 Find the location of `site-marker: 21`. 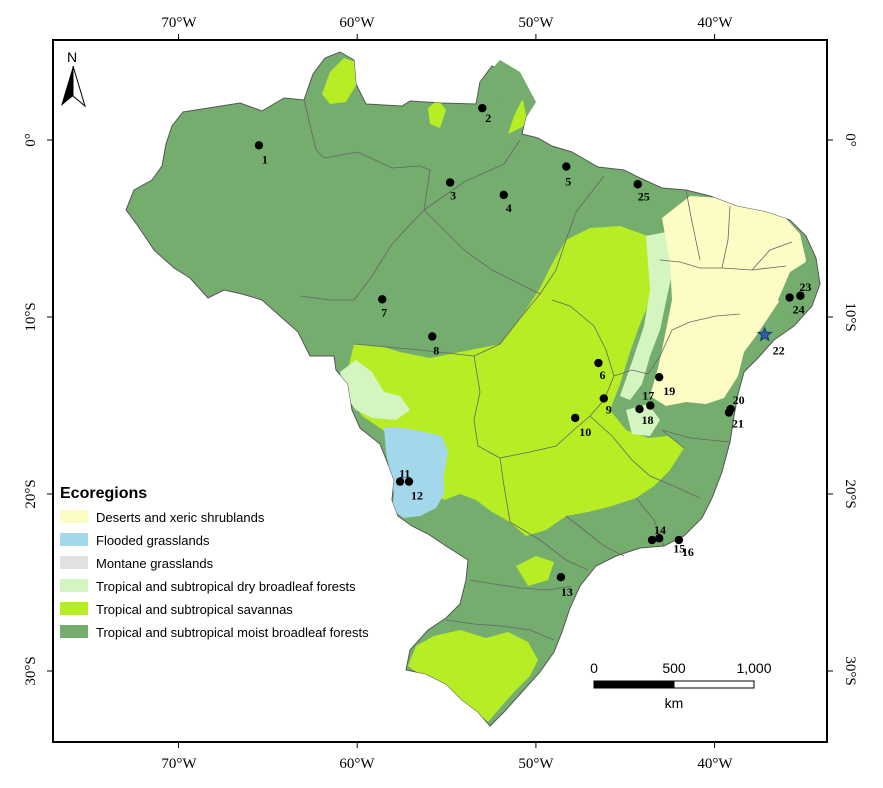

site-marker: 21 is located at coordinates (734, 419).